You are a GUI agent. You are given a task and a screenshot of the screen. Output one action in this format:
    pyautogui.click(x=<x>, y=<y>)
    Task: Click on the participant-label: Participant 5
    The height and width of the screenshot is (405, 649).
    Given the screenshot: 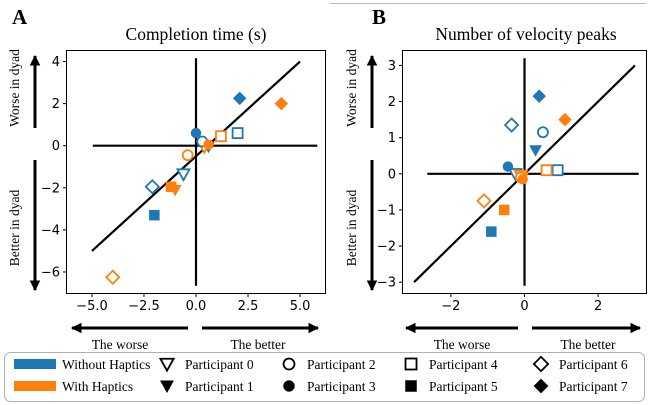 What is the action you would take?
    pyautogui.click(x=463, y=386)
    